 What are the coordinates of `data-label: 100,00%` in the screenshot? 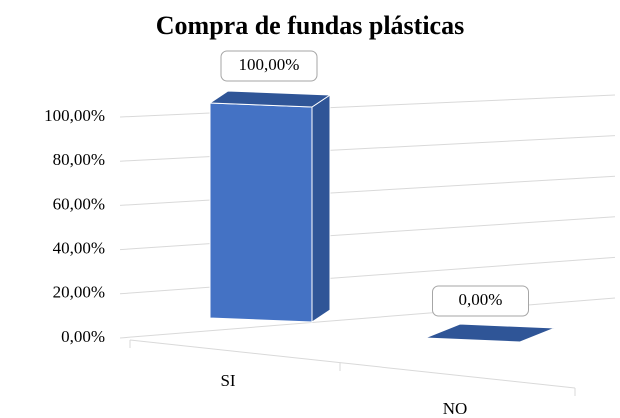 It's located at (269, 64).